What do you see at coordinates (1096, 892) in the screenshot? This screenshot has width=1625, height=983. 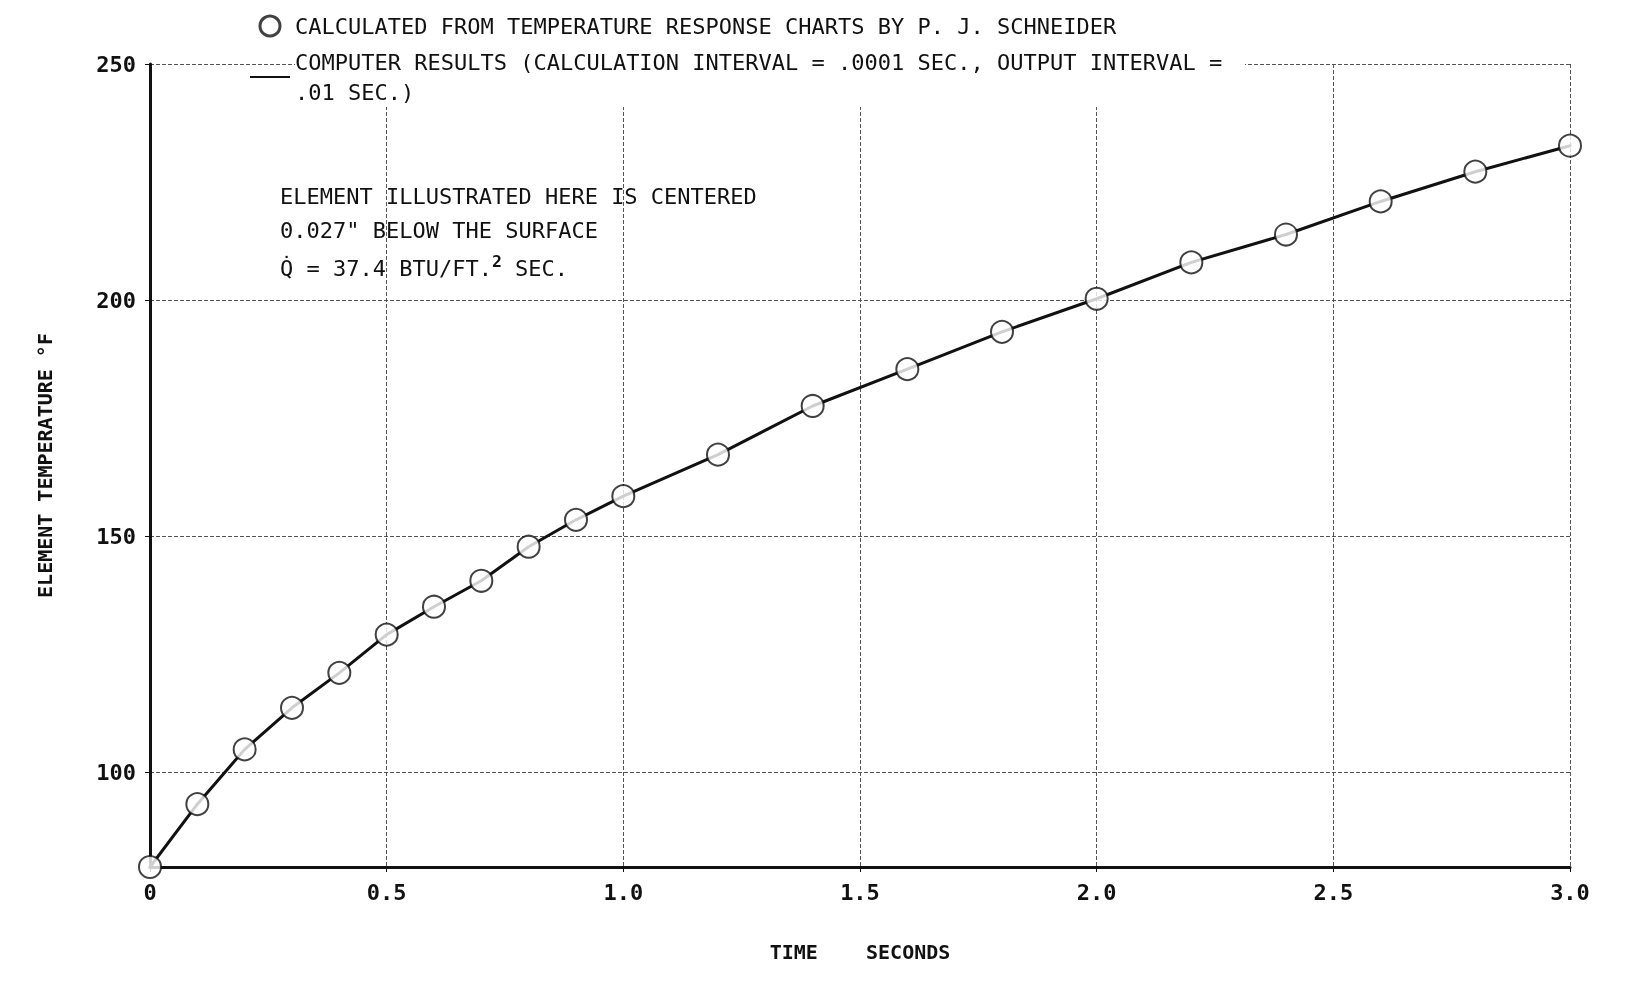 I see `x-tick-label: 2.0` at bounding box center [1096, 892].